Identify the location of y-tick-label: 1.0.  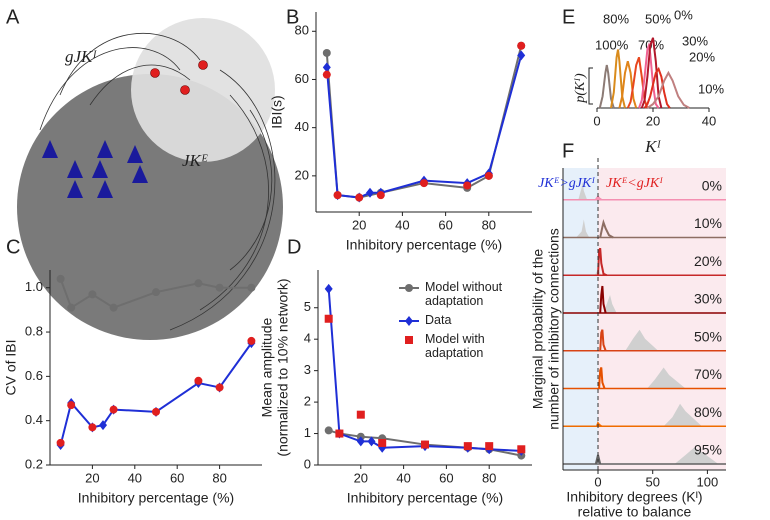
(34, 286).